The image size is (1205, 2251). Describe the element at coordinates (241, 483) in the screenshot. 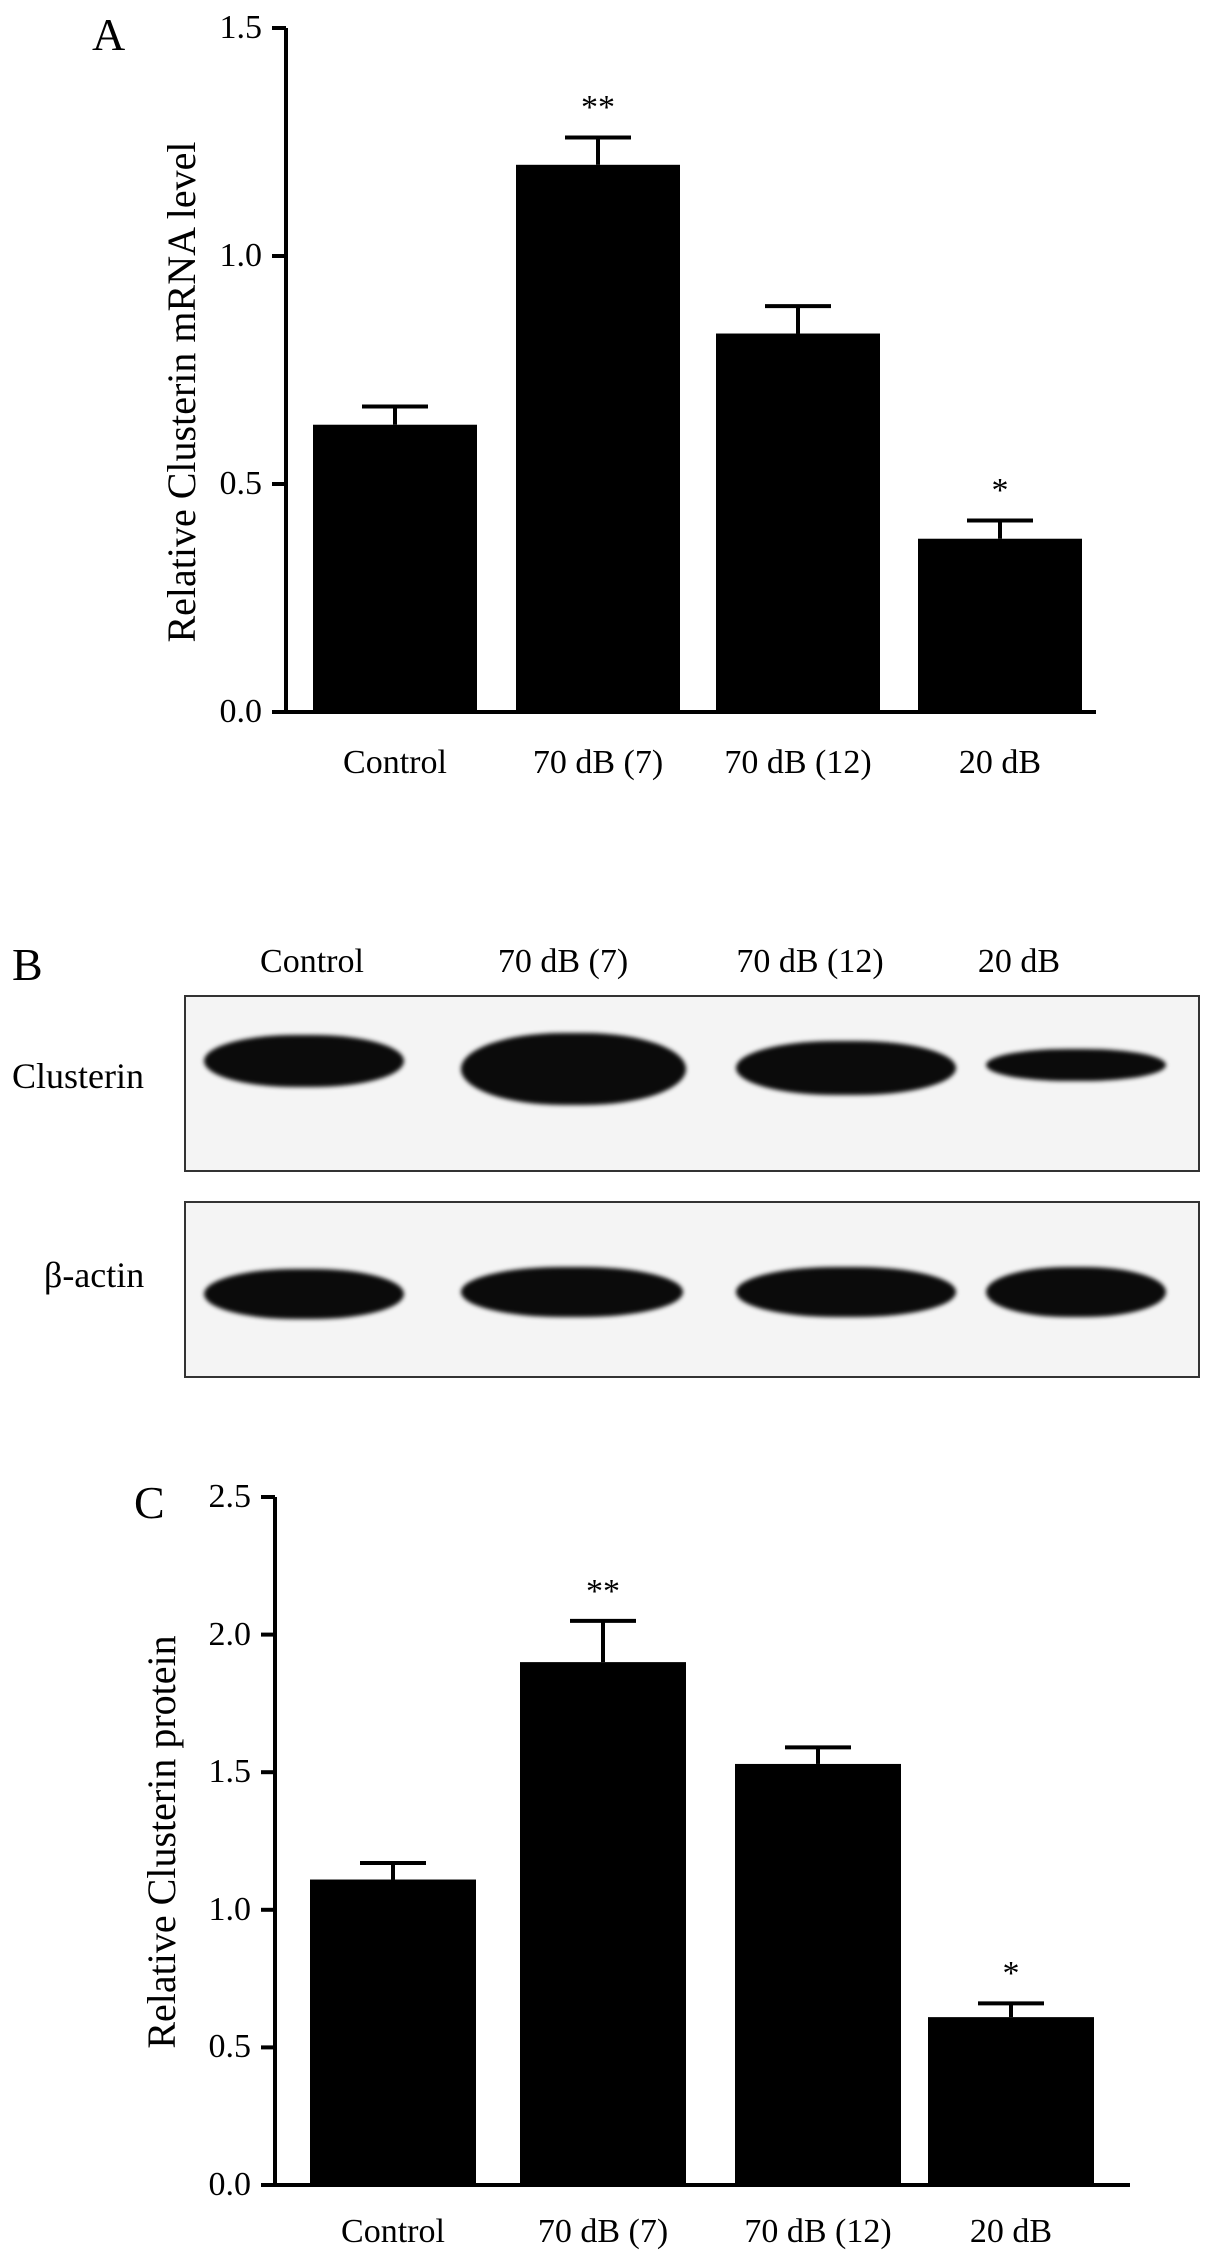

I see `chart-a-ytick-label: 0.5` at that location.